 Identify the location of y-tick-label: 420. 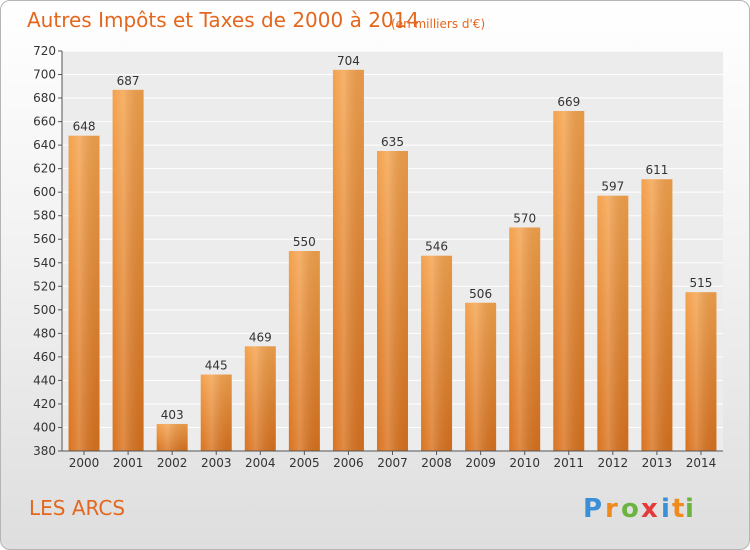
(44, 404).